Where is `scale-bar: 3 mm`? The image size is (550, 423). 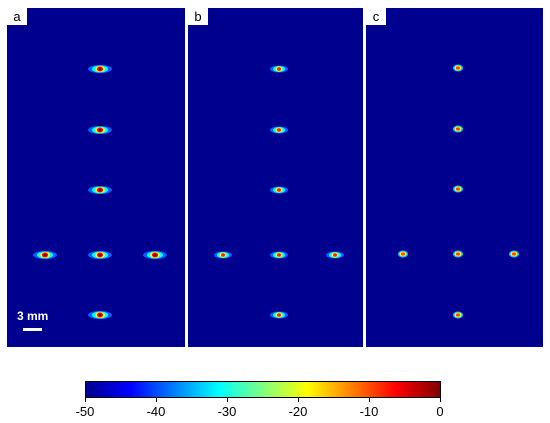
scale-bar: 3 mm is located at coordinates (34, 323).